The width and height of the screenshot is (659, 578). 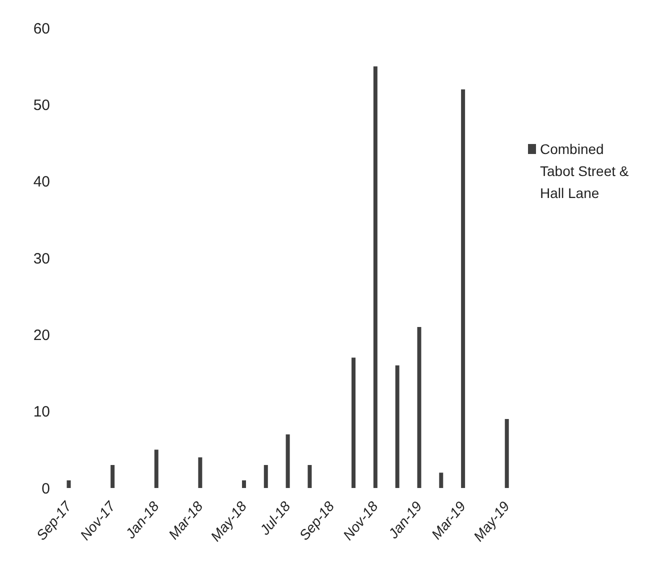 I want to click on y-tick-label: 10, so click(x=41, y=412).